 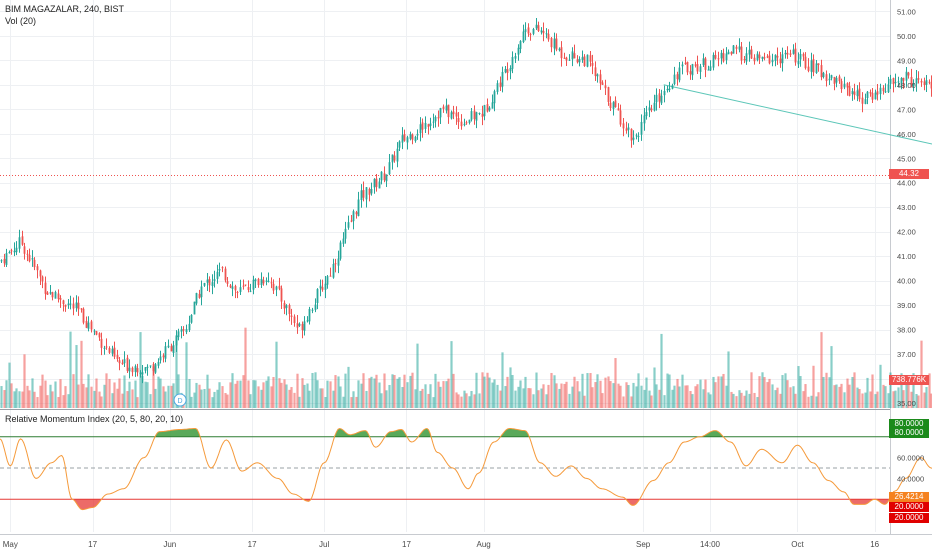 I want to click on time-tick-label: 16, so click(x=874, y=544).